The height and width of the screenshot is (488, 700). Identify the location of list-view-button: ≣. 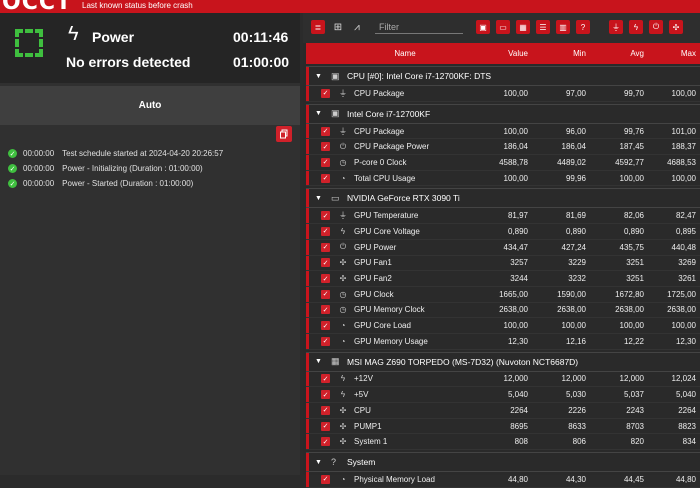
(318, 27).